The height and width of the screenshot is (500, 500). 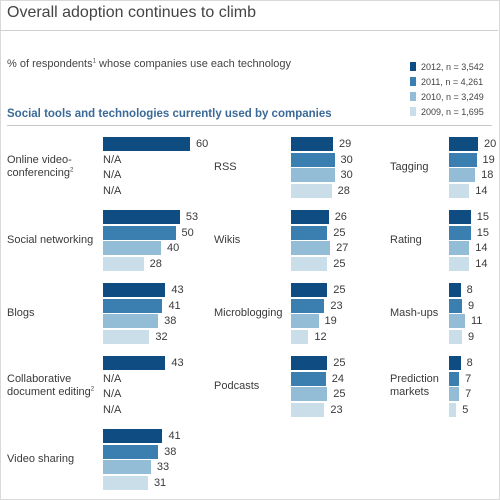 What do you see at coordinates (161, 336) in the screenshot?
I see `bar-value-label: 32` at bounding box center [161, 336].